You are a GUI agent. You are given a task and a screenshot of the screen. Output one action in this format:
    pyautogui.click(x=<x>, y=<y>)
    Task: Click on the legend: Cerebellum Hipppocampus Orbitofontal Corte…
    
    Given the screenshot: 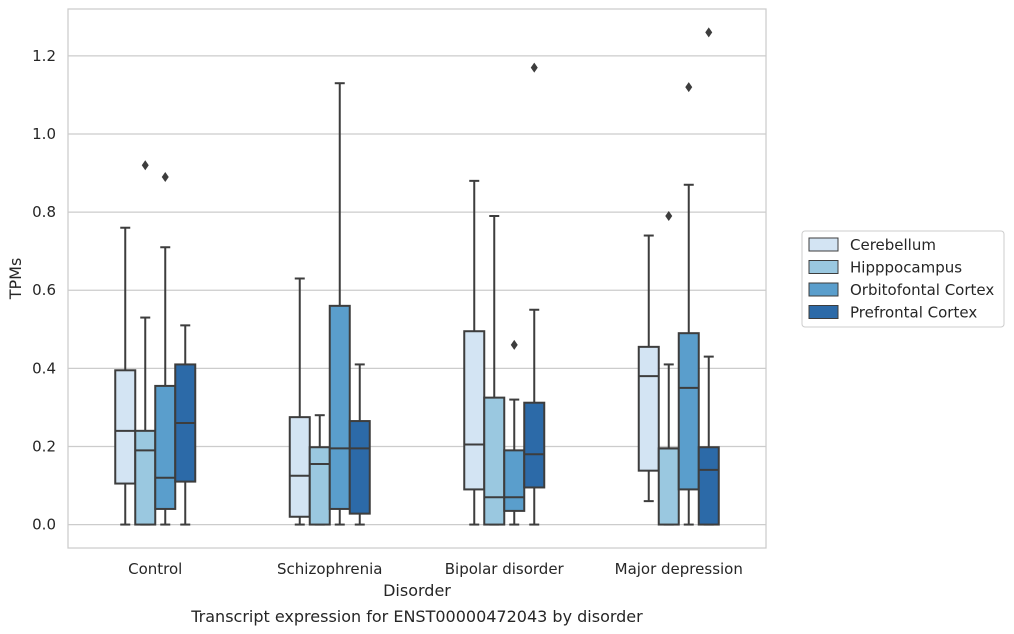 What is the action you would take?
    pyautogui.click(x=903, y=279)
    